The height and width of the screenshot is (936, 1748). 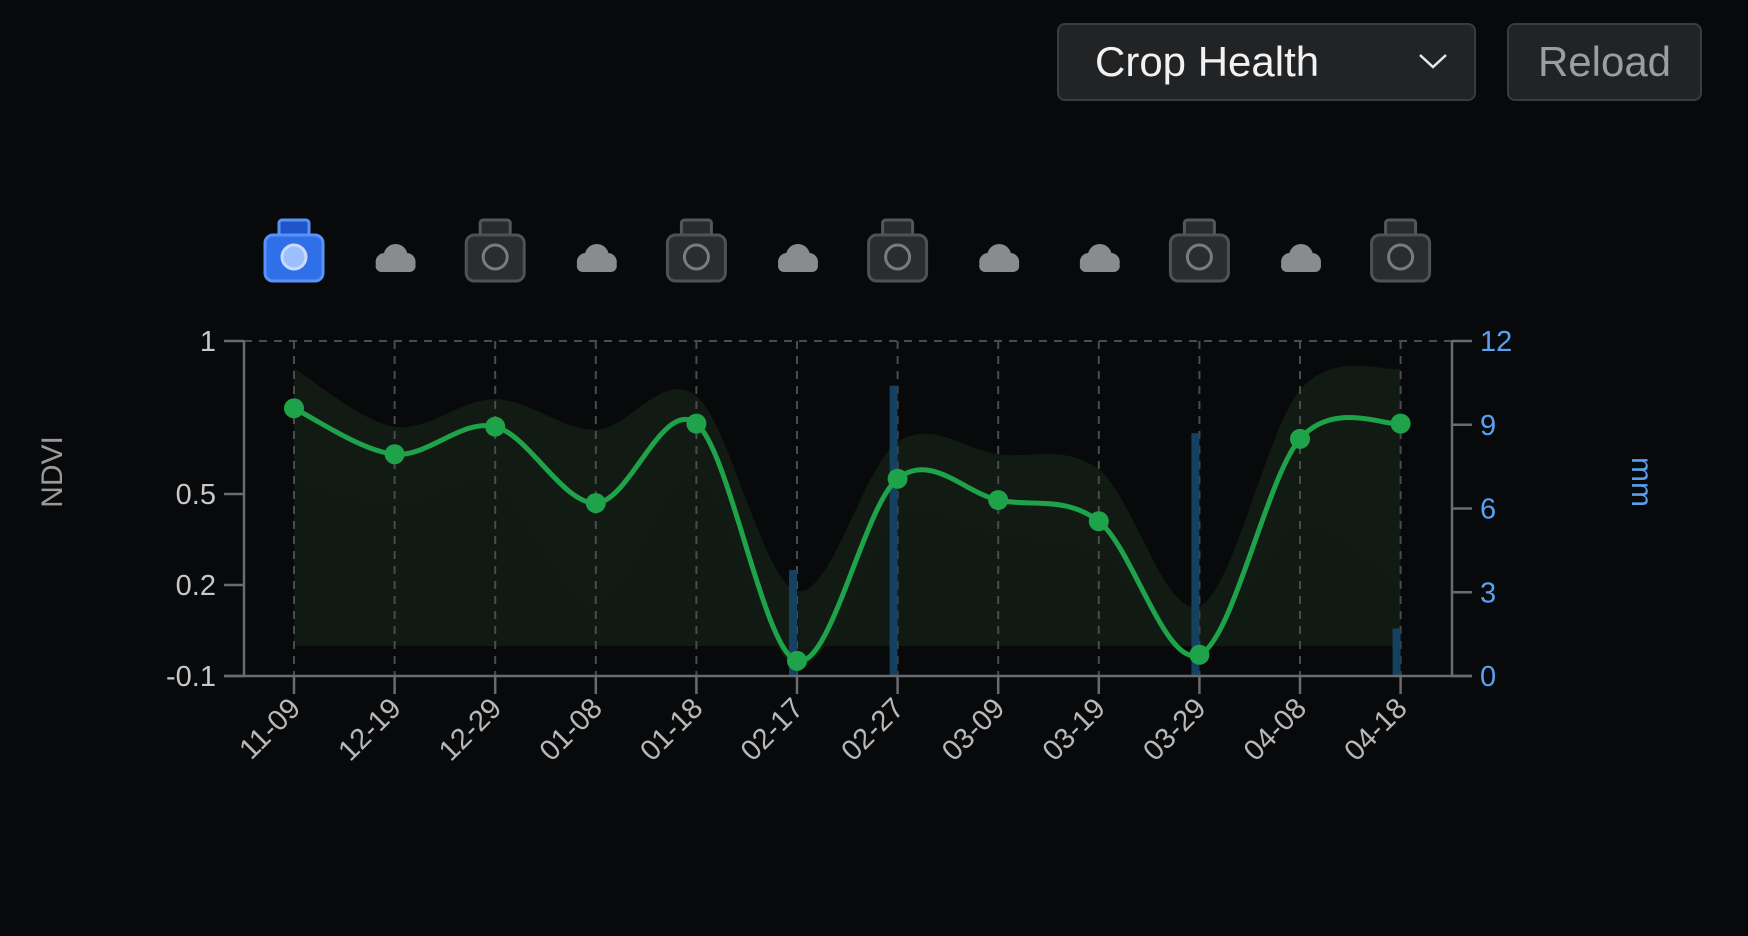 I want to click on x-tick-label: 12-19, so click(x=369, y=729).